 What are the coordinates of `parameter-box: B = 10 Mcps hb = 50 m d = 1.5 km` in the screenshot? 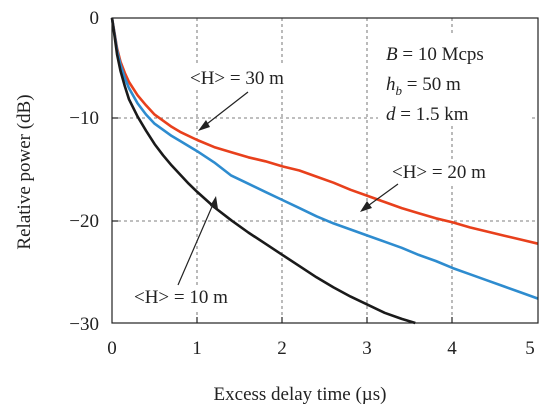 It's located at (454, 80).